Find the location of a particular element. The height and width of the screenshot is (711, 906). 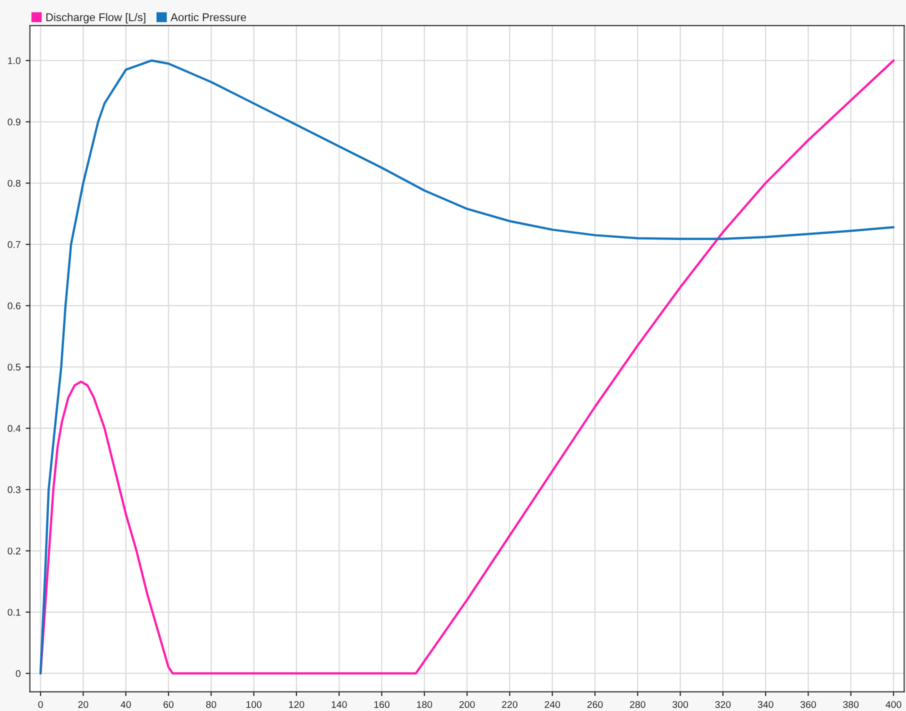

legend-label: Aortic Pressure is located at coordinates (208, 17).